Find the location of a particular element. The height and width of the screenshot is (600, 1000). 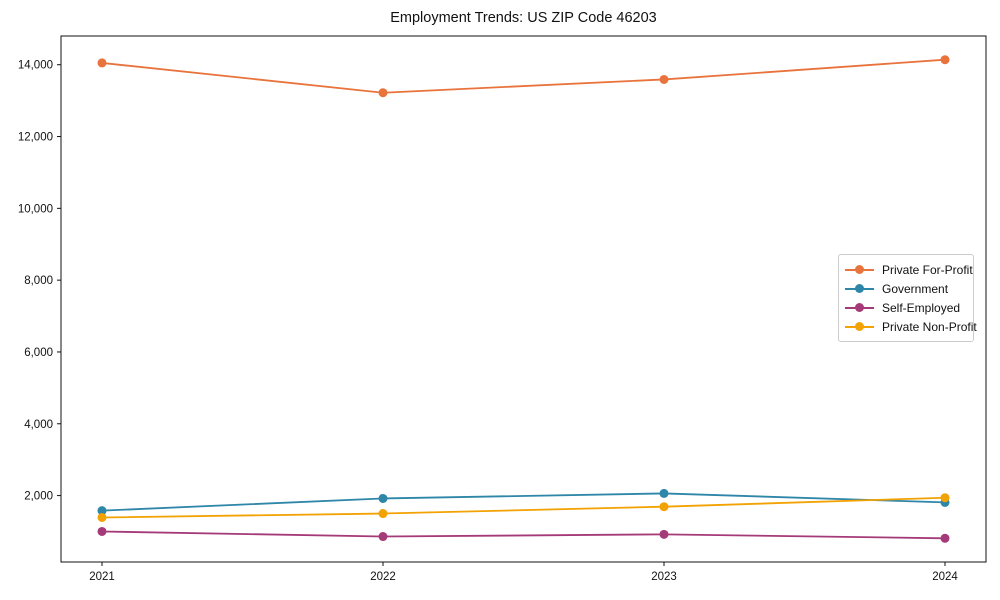

legend-item-private-non-profit: Private Non-Profit is located at coordinates (911, 326).